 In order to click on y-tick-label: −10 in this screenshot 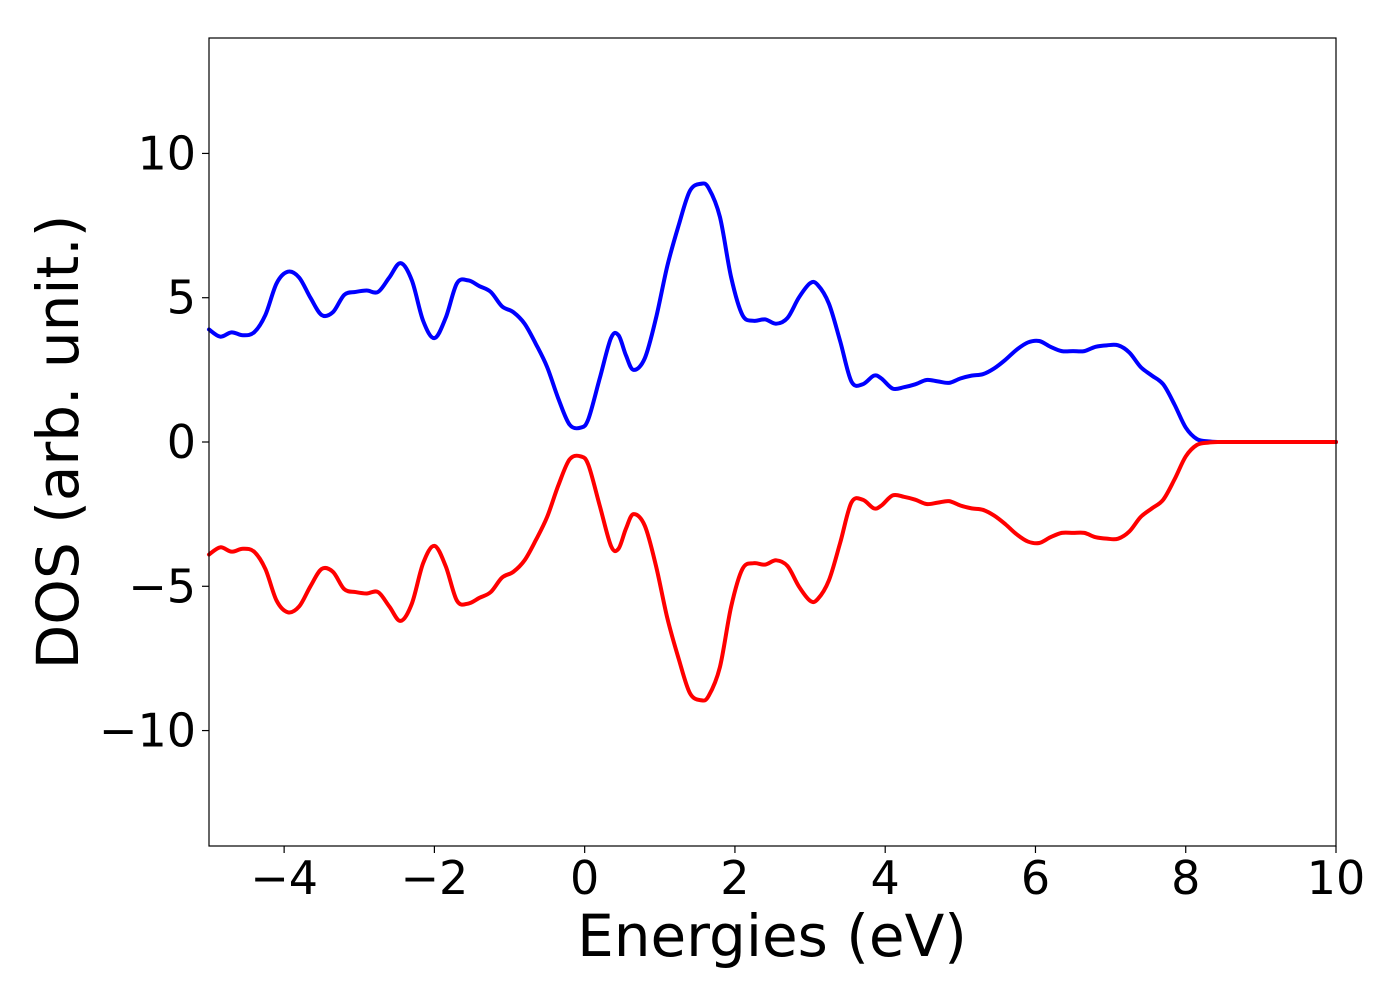, I will do `click(147, 731)`.